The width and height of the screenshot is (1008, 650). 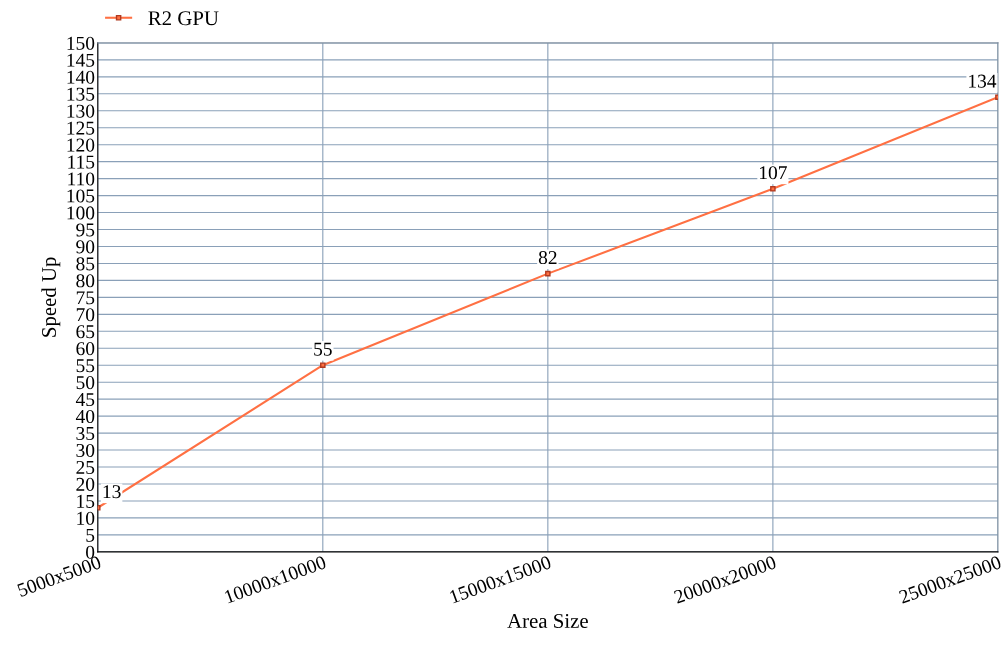 I want to click on y-tick-label: 5, so click(x=90, y=535).